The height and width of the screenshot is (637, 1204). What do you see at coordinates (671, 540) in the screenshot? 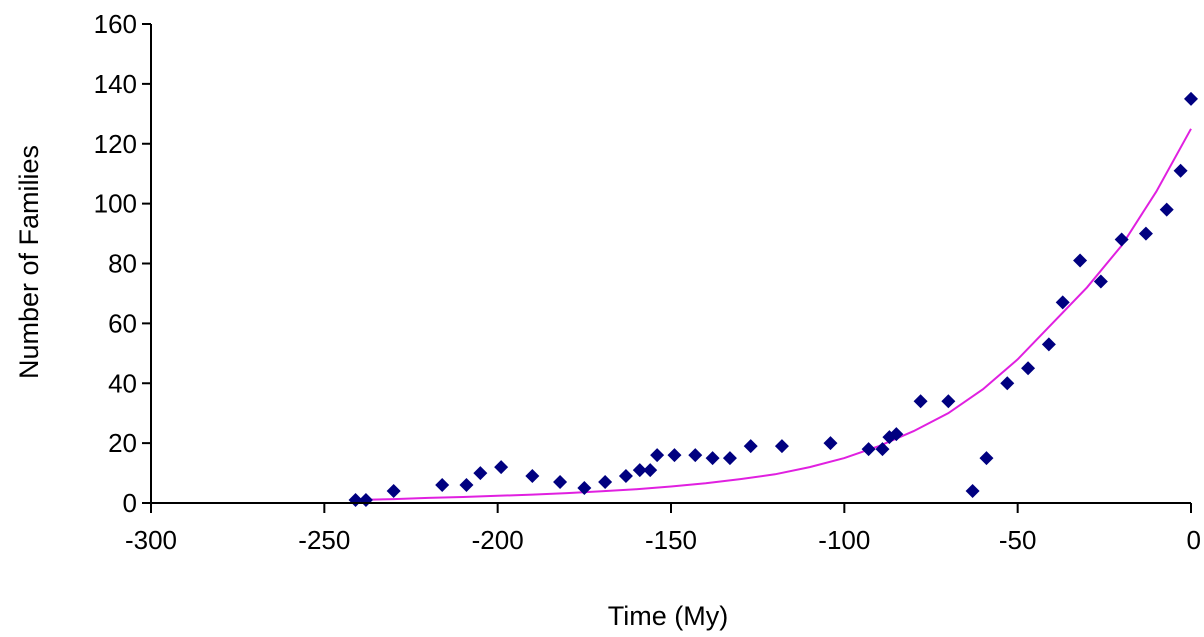
I see `x-tick-label: -150` at bounding box center [671, 540].